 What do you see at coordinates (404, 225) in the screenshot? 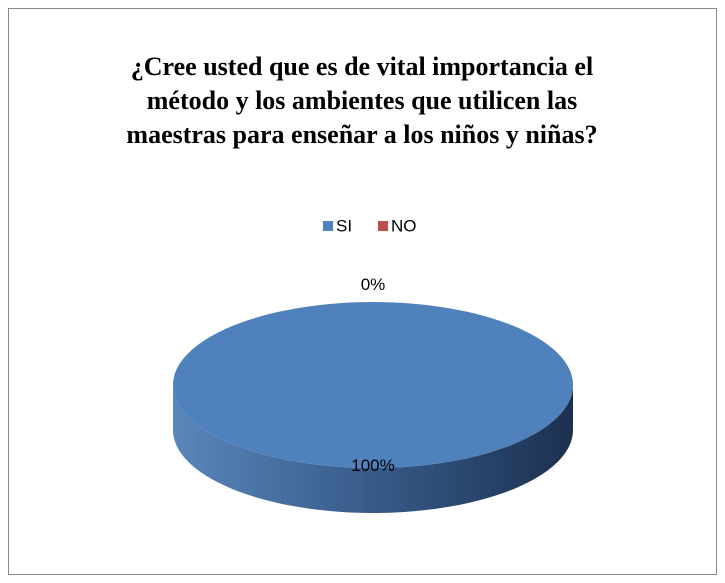
I see `legend-label: NO` at bounding box center [404, 225].